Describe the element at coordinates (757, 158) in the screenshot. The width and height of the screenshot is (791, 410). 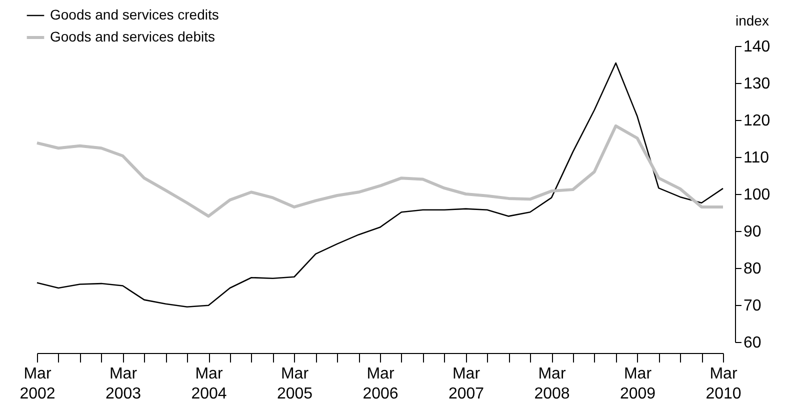
I see `y-tick-label: 110` at that location.